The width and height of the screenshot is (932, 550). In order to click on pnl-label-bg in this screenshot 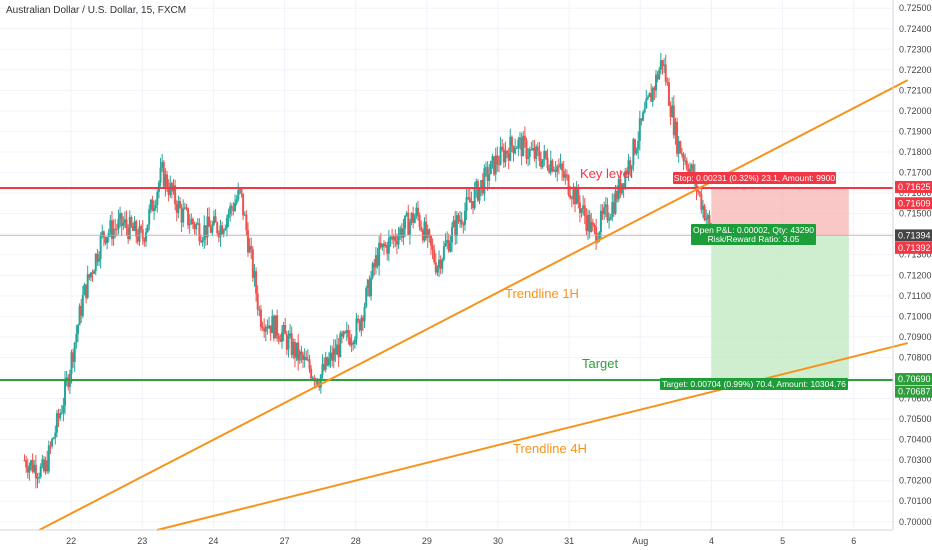, I will do `click(753, 234)`.